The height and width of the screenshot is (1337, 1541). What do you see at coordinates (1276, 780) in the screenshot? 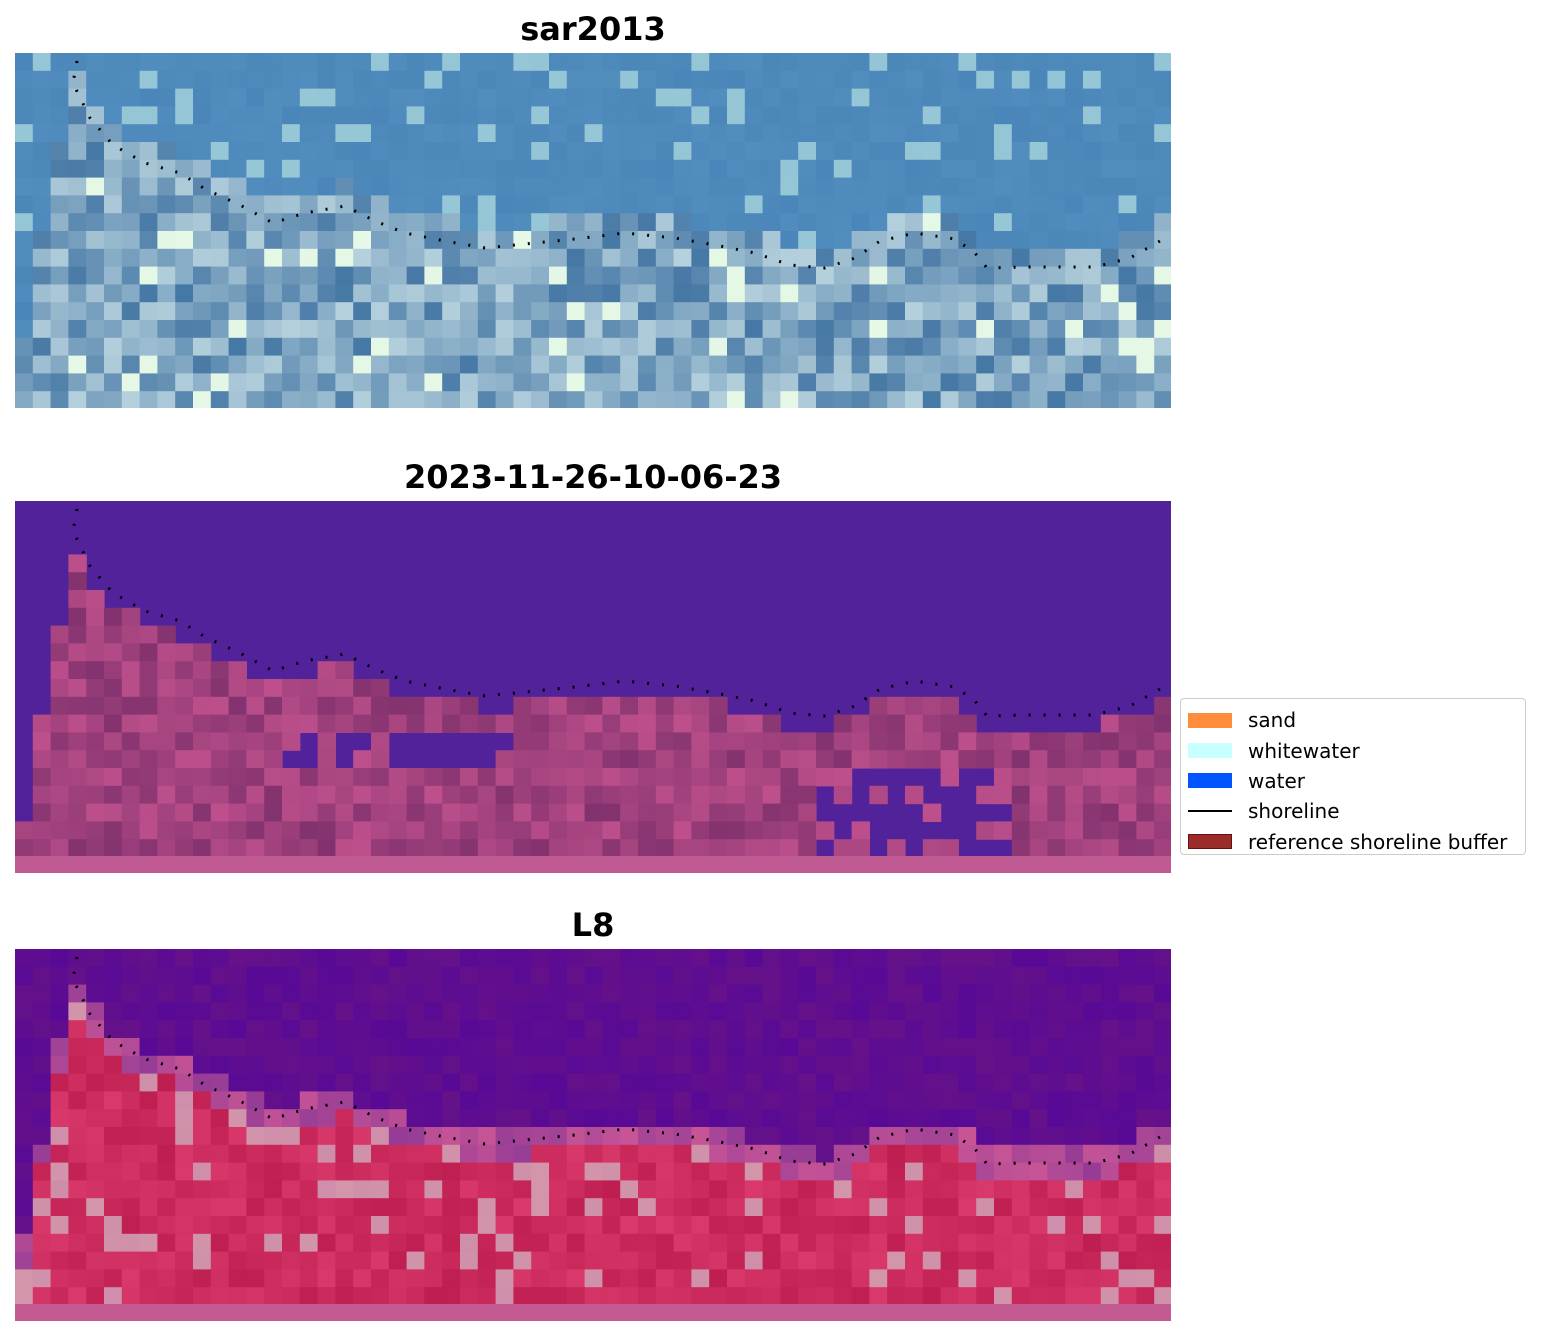
I see `legend-label: water` at bounding box center [1276, 780].